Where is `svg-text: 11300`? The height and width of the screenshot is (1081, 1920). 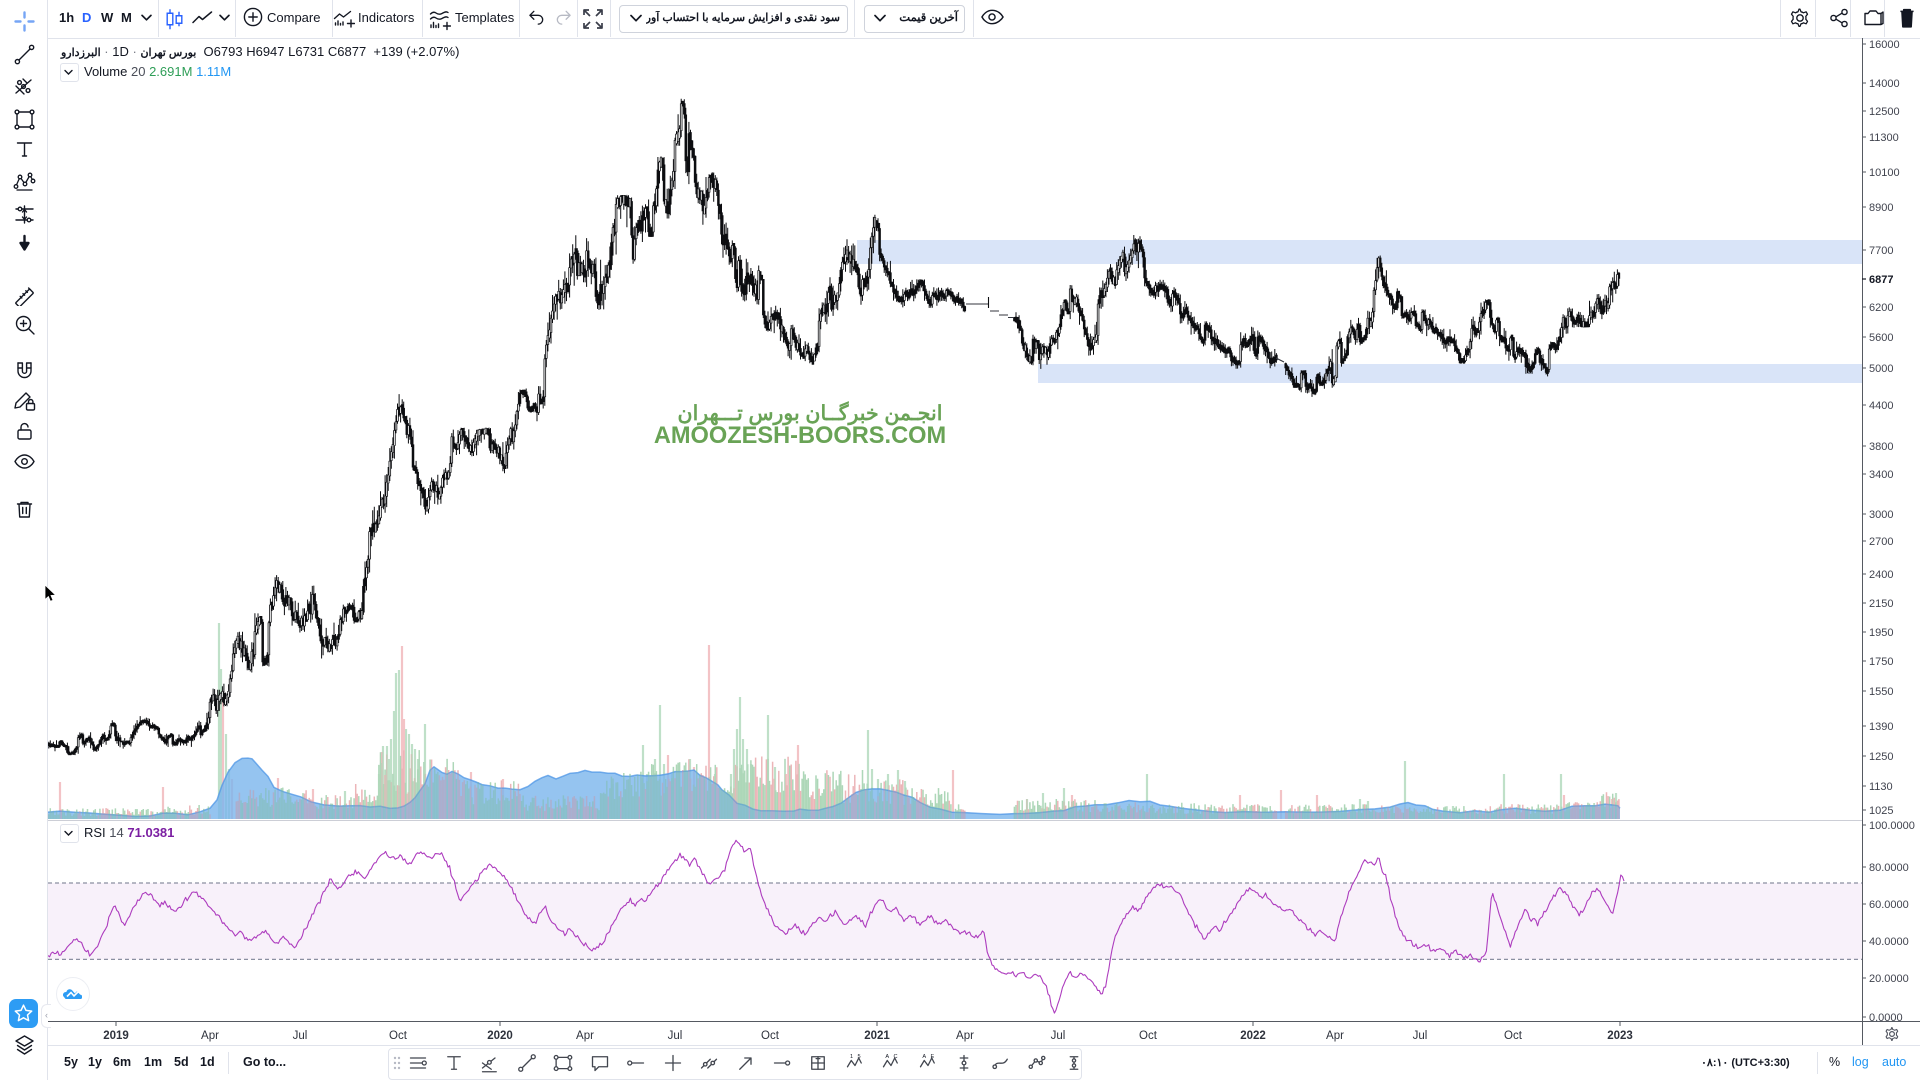
svg-text: 11300 is located at coordinates (1884, 138).